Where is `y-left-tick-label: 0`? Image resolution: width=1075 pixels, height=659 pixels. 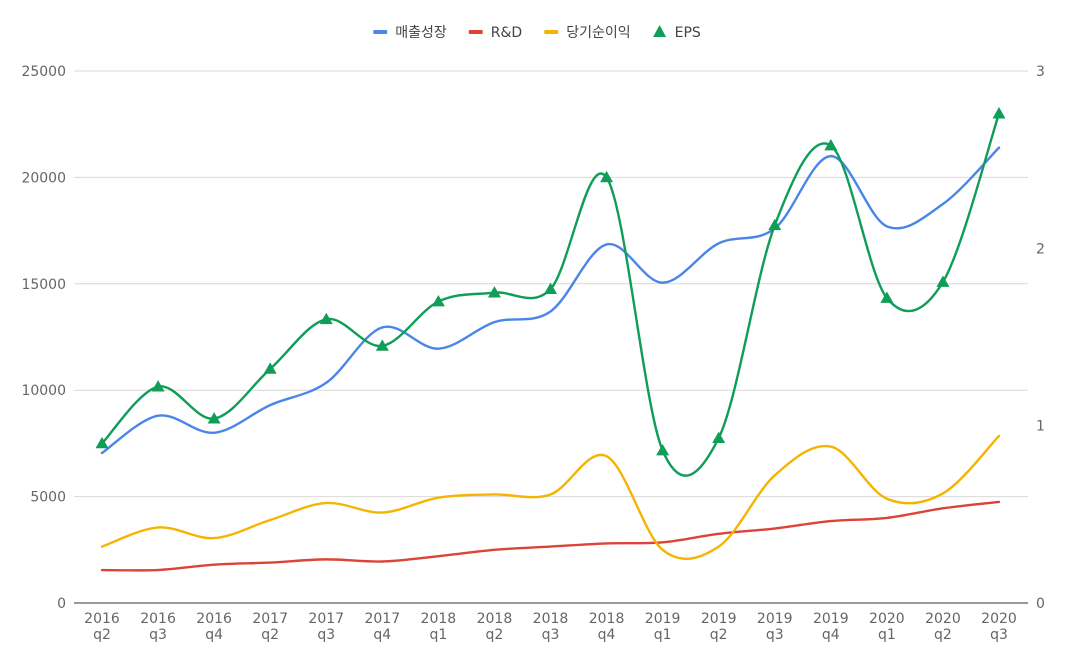 y-left-tick-label: 0 is located at coordinates (61, 604).